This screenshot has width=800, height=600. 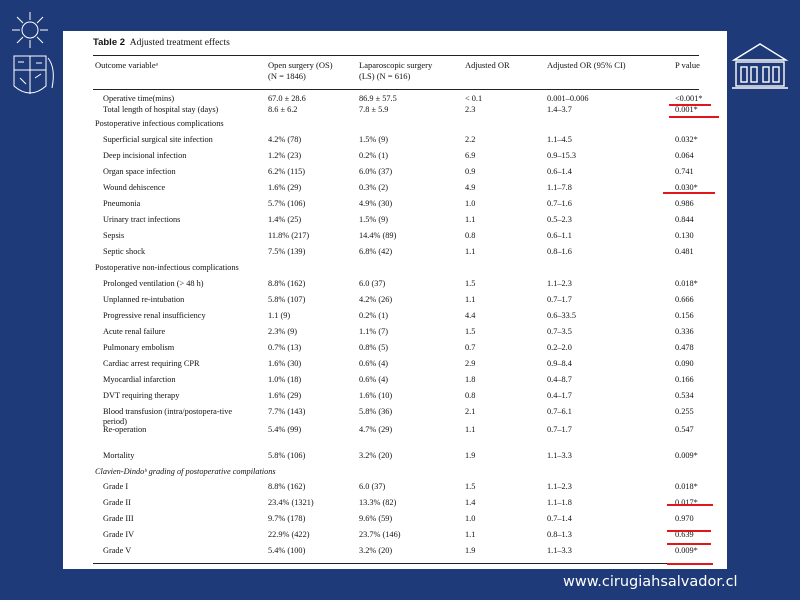 What do you see at coordinates (559, 109) in the screenshot?
I see `ci-cell: 1.4–3.7` at bounding box center [559, 109].